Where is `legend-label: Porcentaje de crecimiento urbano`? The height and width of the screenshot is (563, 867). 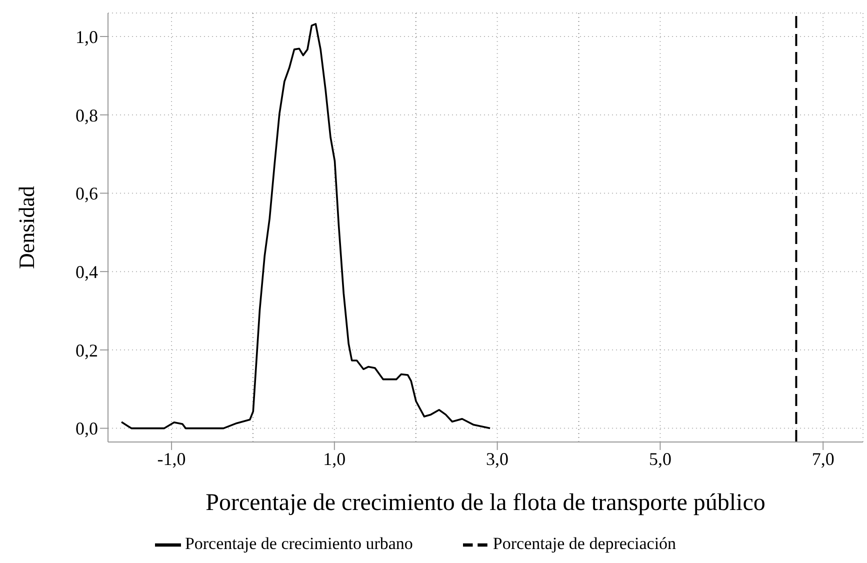
legend-label: Porcentaje de crecimiento urbano is located at coordinates (298, 543).